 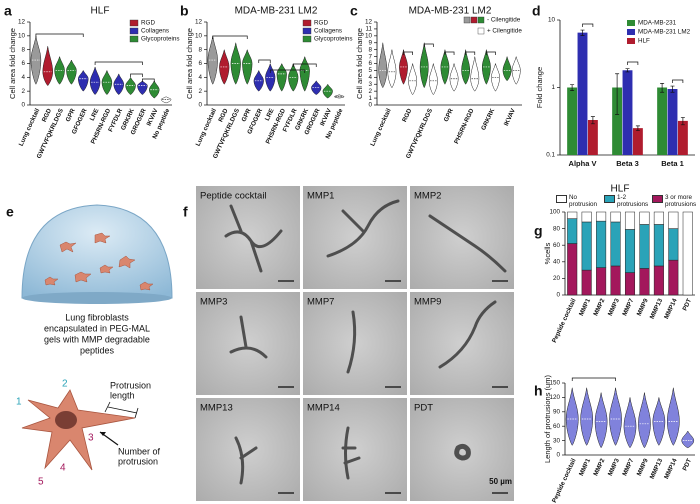 I want to click on legend-label: + Cilengitide, so click(x=504, y=31).